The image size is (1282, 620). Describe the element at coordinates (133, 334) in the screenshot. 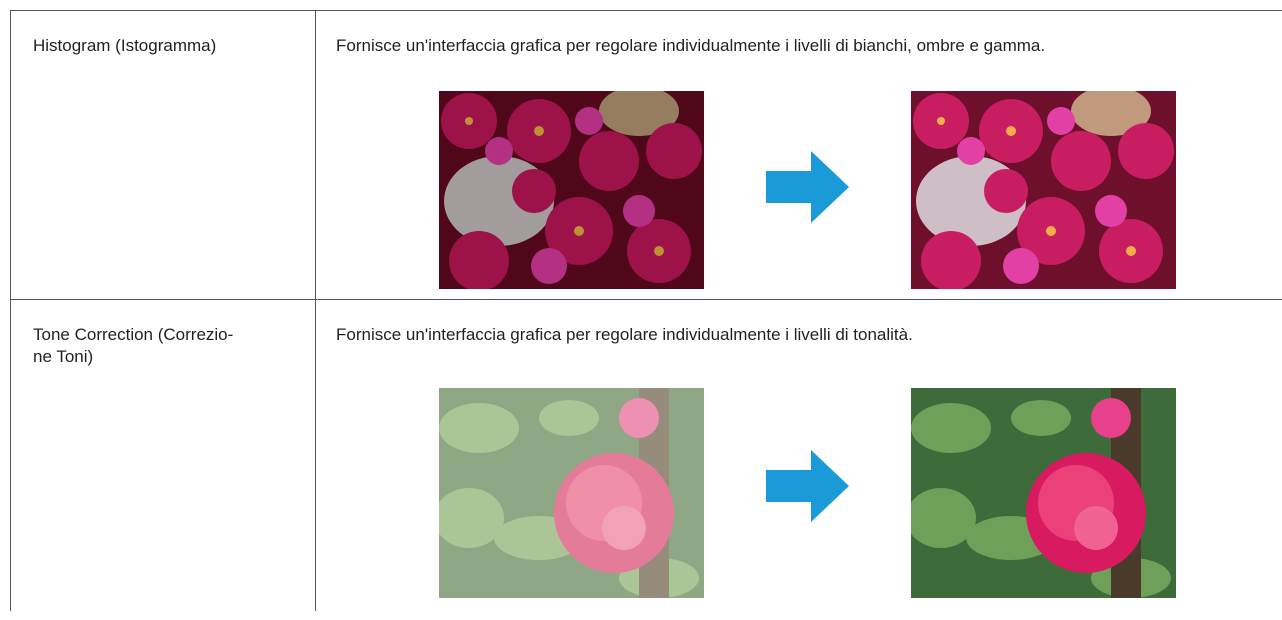

I see `label-line: Tone Correction (Correzio-` at that location.